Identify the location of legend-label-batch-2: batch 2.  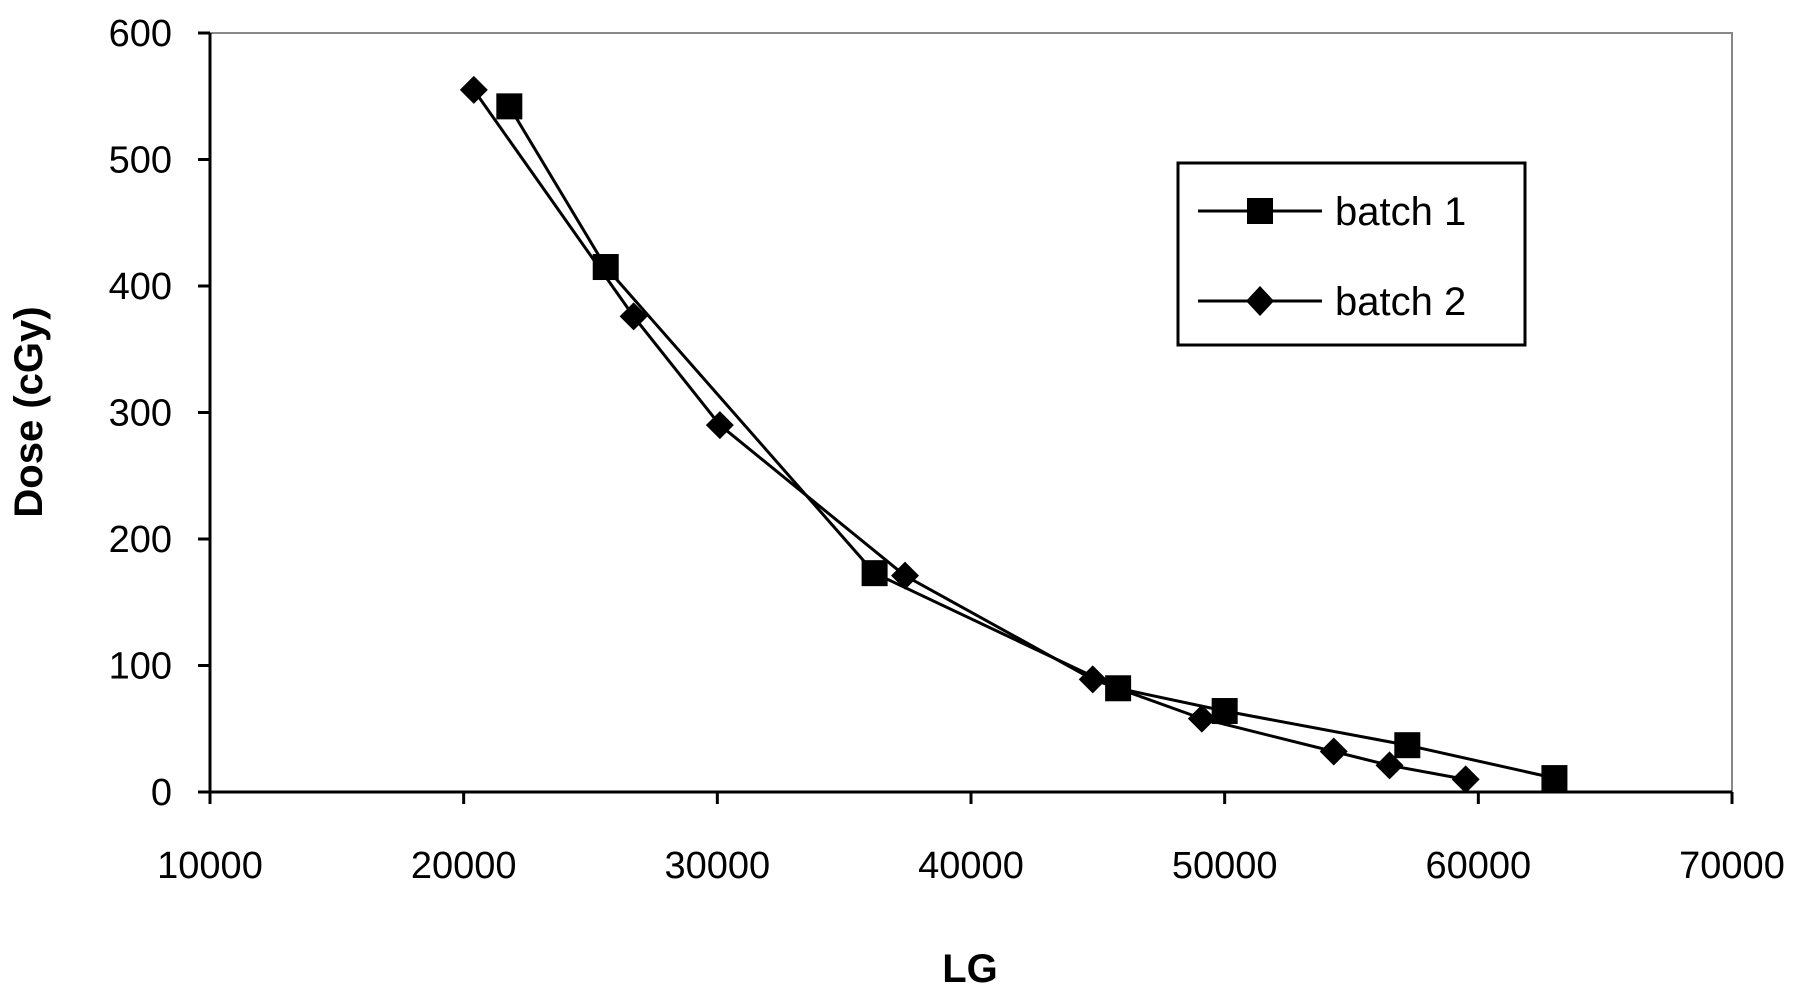
(1400, 302).